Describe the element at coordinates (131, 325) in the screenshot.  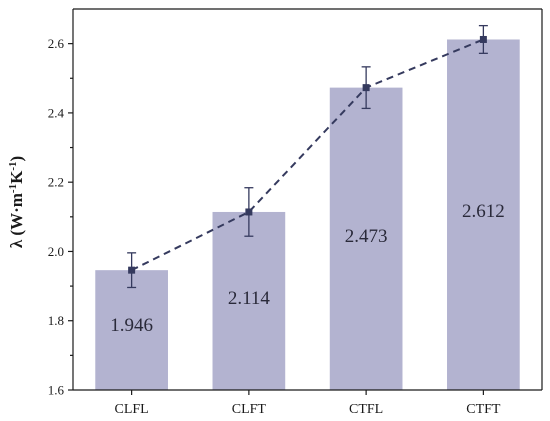
I see `data-label-clfl: 1.946` at that location.